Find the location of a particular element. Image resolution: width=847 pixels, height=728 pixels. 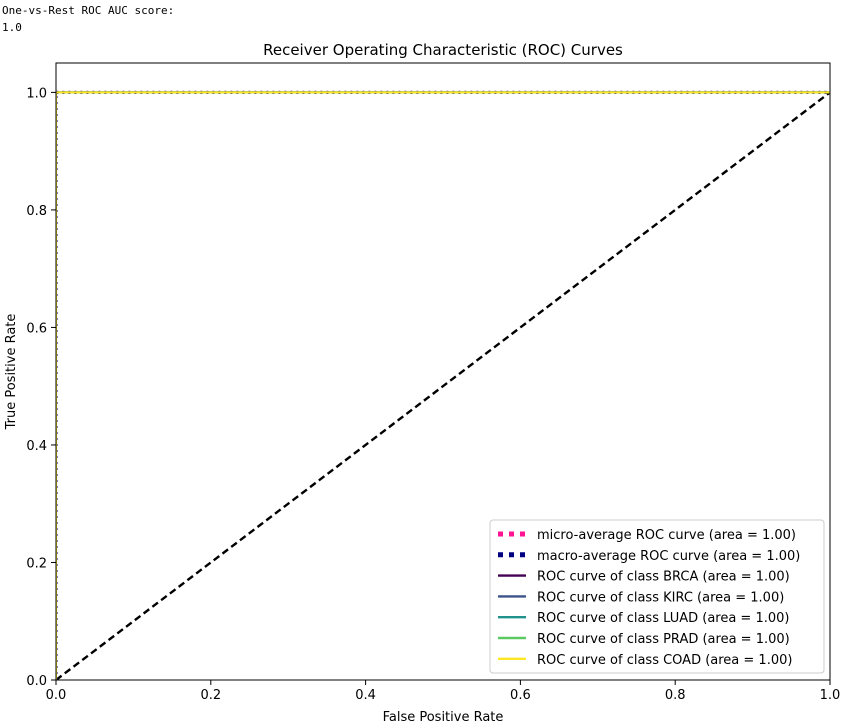

x-tick-label: 0.6 is located at coordinates (520, 695).